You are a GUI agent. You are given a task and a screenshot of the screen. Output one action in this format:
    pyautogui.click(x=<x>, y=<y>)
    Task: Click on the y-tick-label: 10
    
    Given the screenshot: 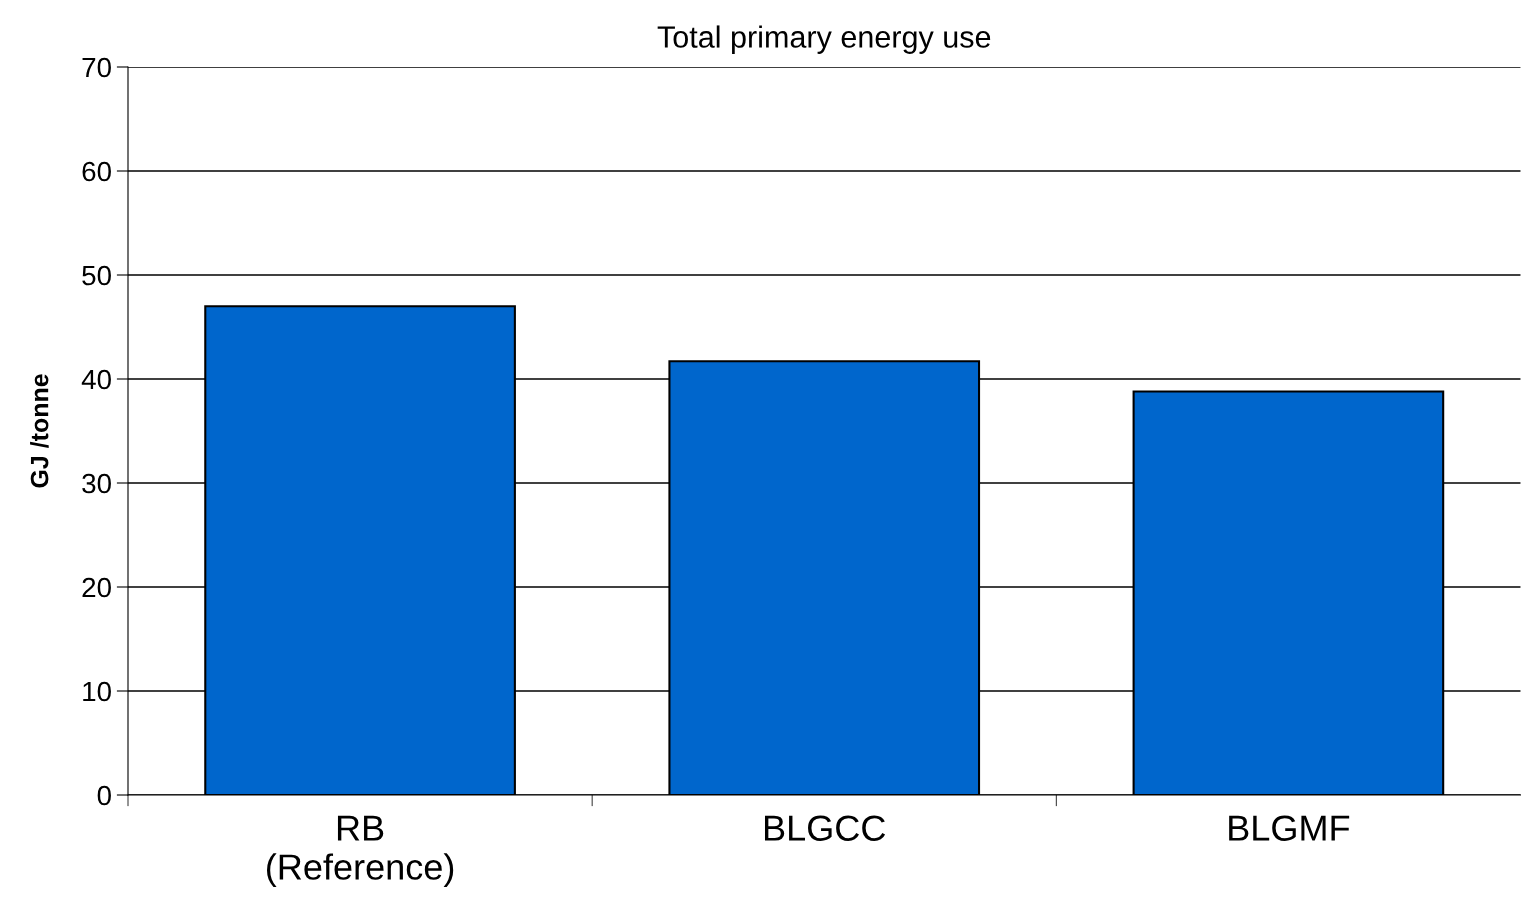 What is the action you would take?
    pyautogui.click(x=97, y=691)
    